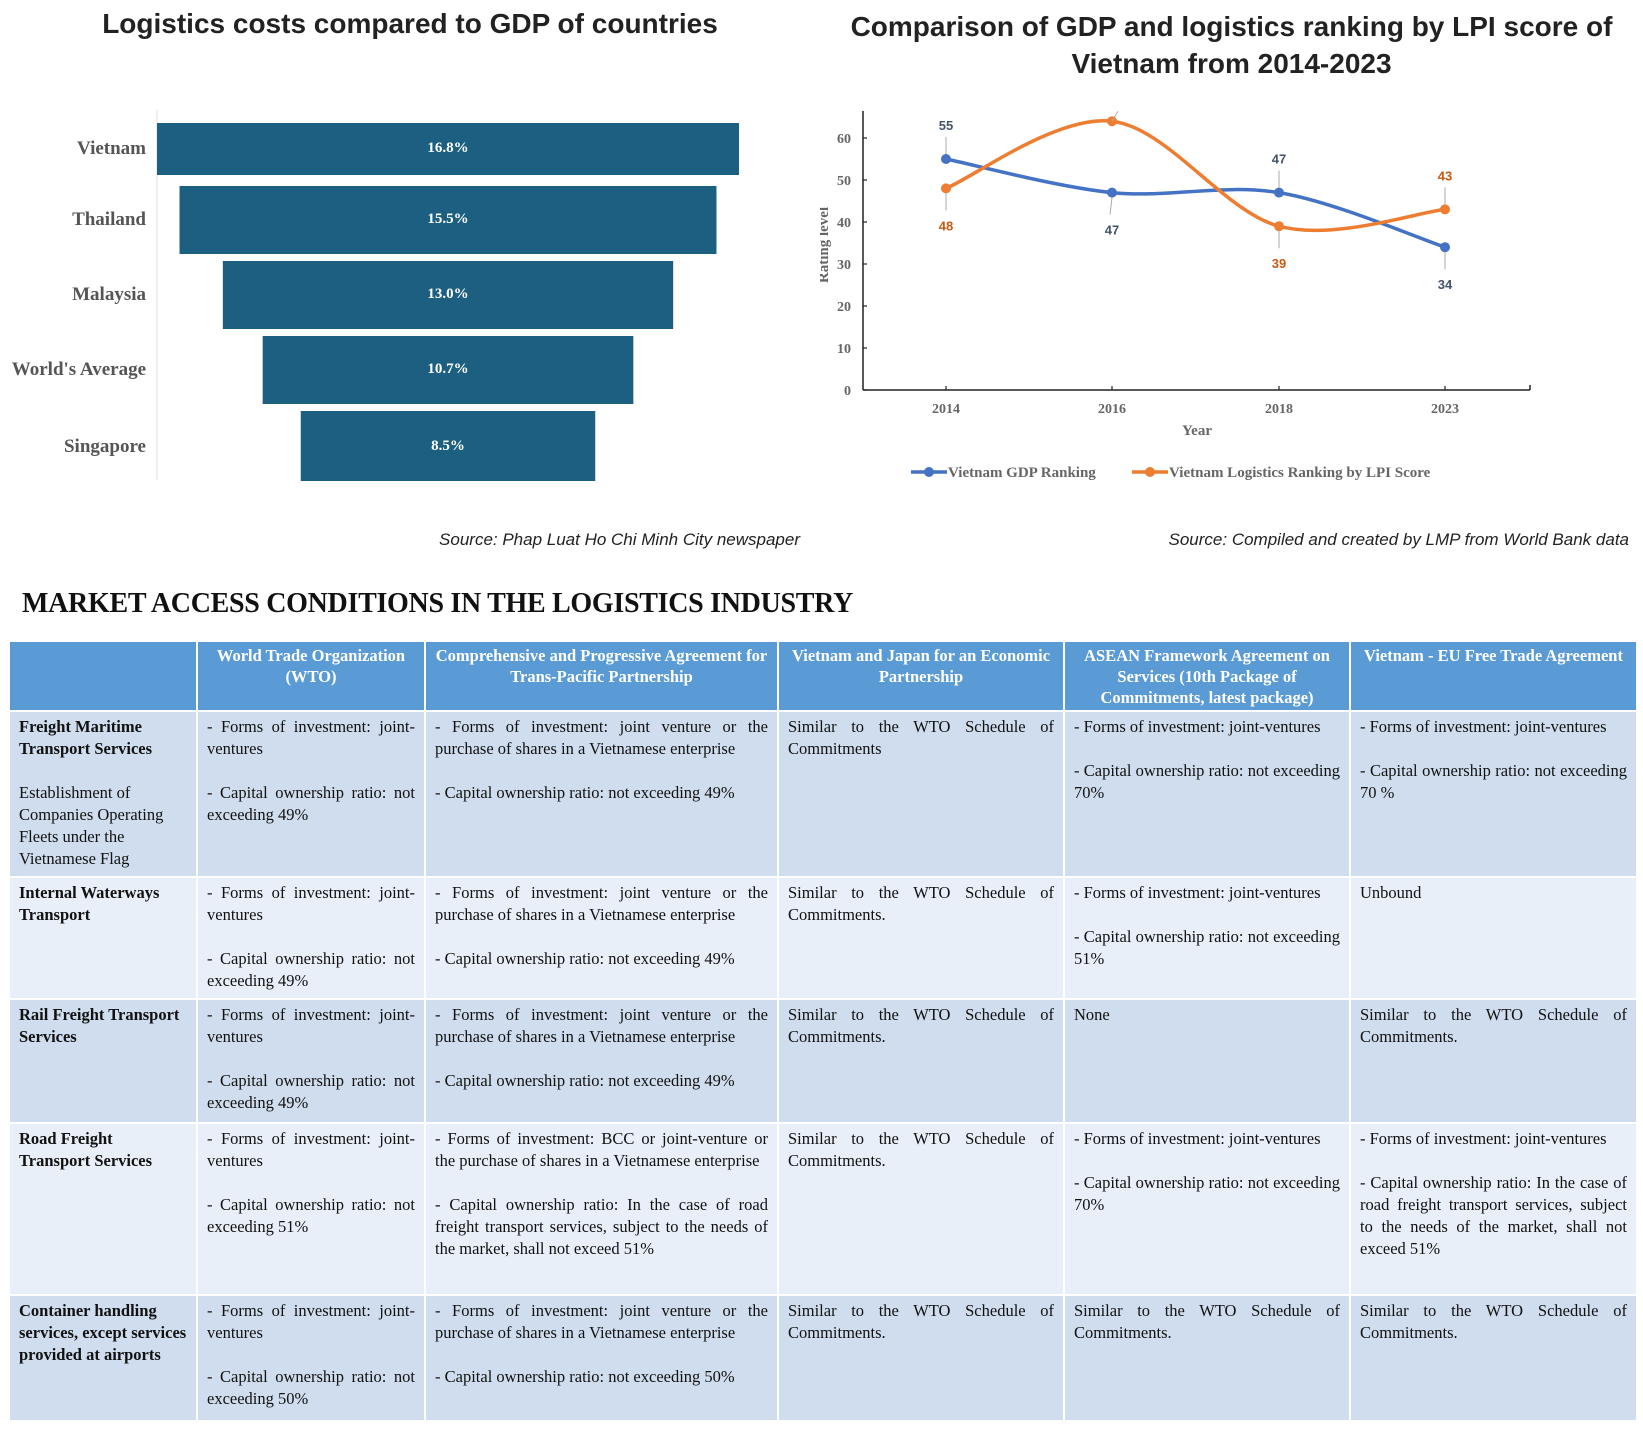 This screenshot has width=1643, height=1443. What do you see at coordinates (1279, 263) in the screenshot?
I see `data-label: 39` at bounding box center [1279, 263].